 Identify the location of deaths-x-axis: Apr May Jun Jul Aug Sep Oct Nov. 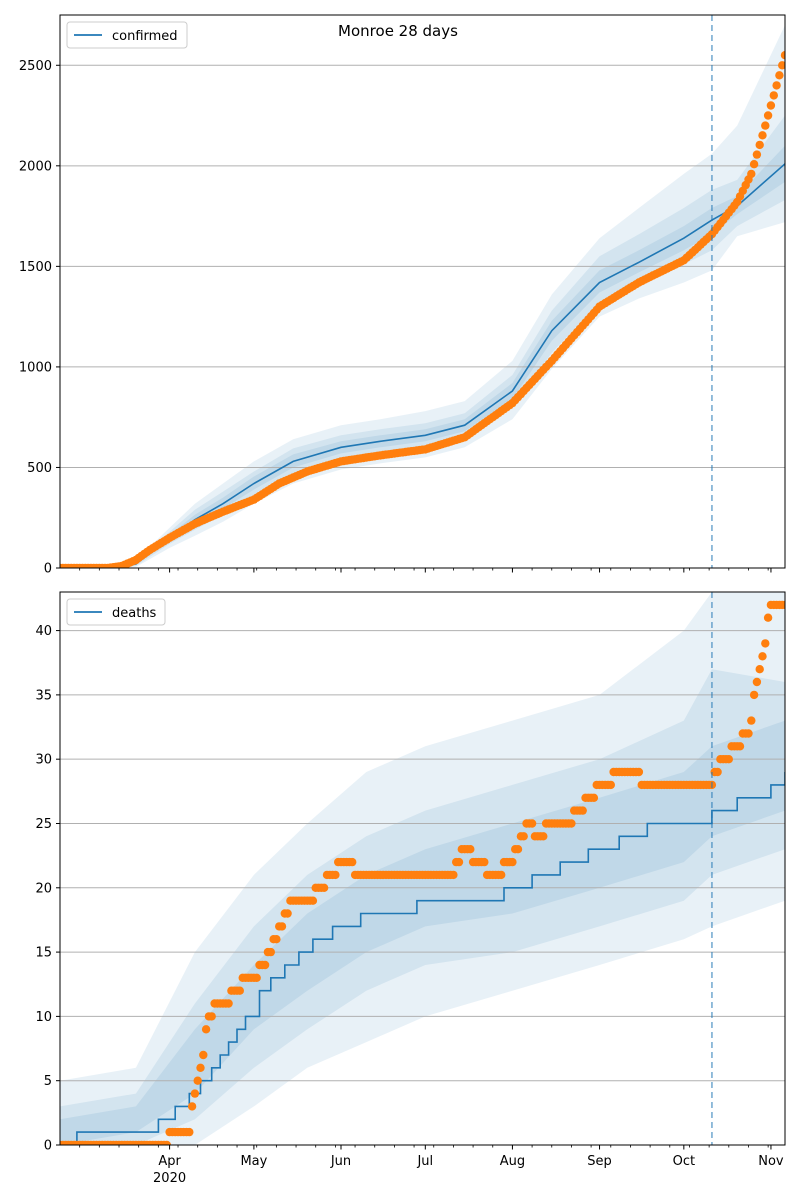
(431, 1157).